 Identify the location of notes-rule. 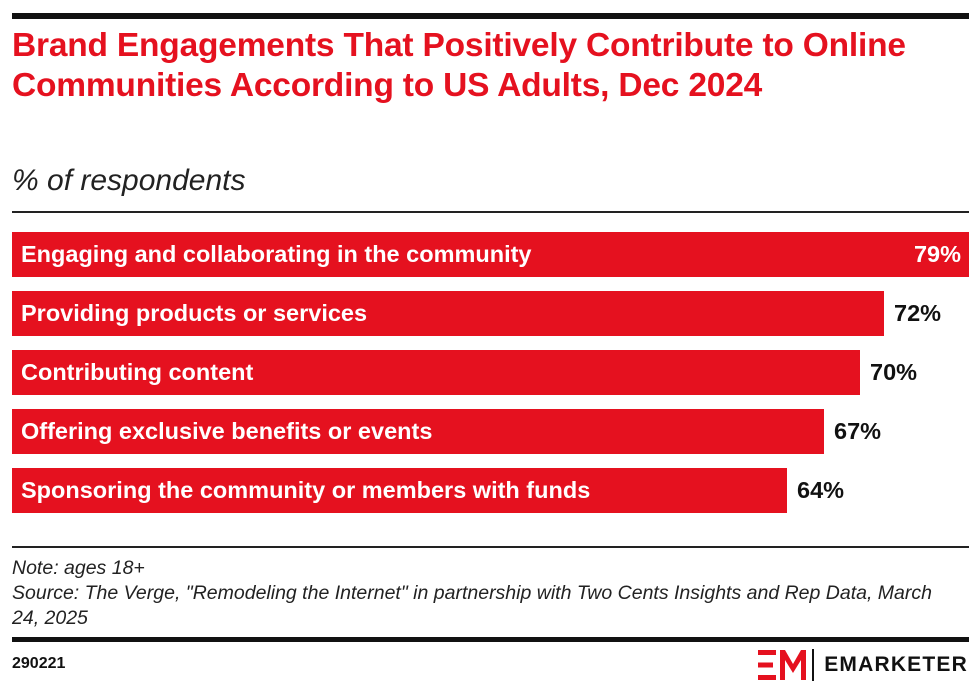
(490, 547).